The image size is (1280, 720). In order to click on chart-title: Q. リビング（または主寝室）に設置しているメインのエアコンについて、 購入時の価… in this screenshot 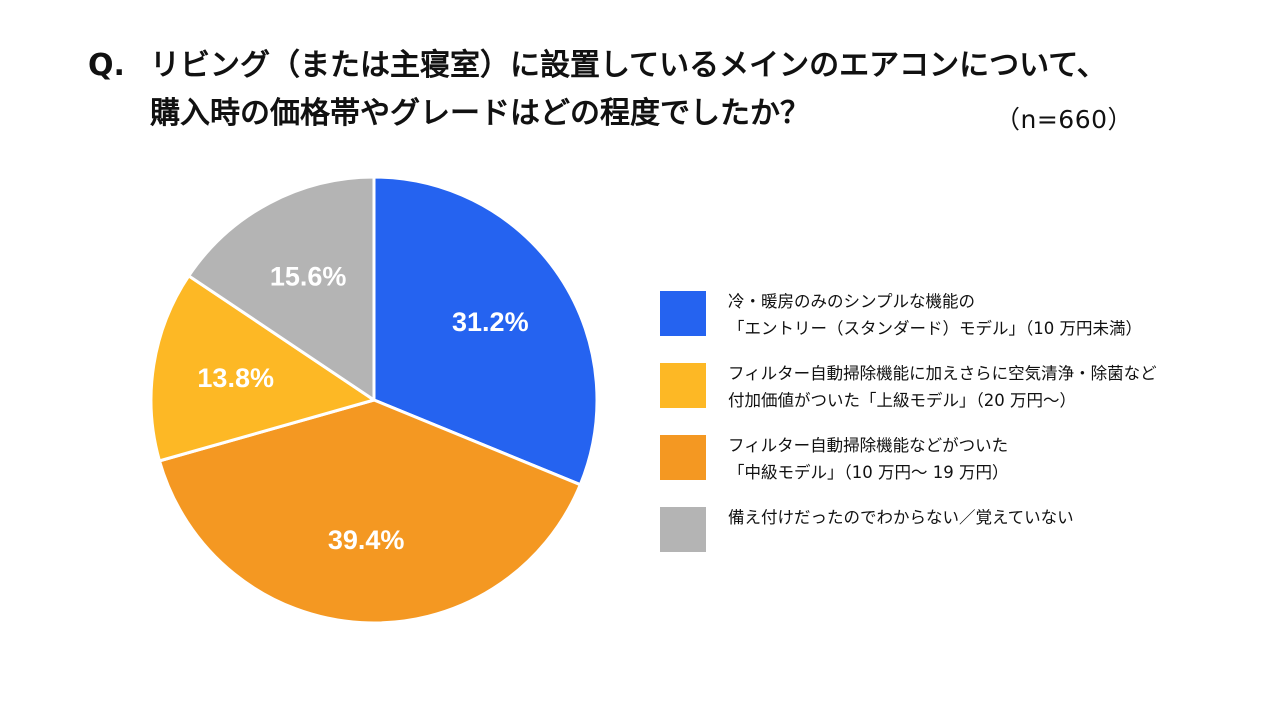, I will do `click(597, 90)`.